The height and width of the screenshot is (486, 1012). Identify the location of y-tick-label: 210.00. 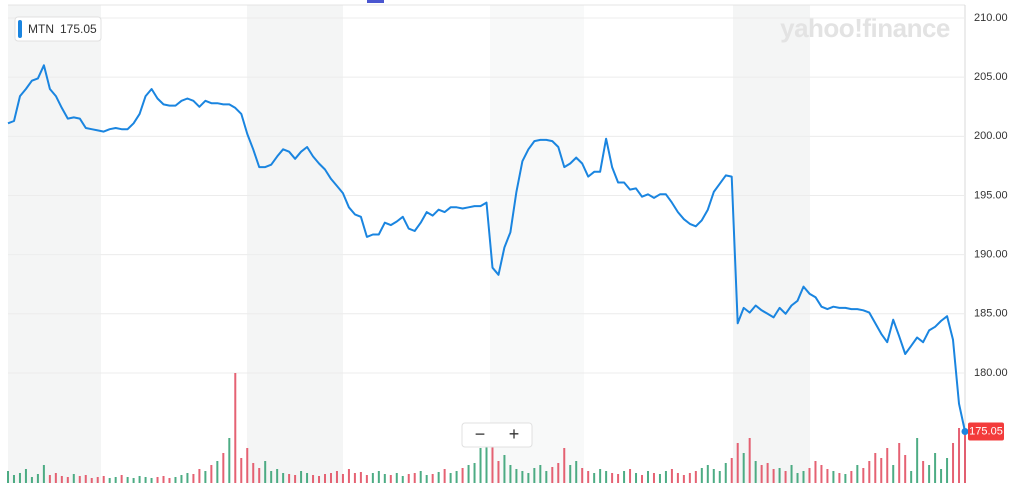
(991, 18).